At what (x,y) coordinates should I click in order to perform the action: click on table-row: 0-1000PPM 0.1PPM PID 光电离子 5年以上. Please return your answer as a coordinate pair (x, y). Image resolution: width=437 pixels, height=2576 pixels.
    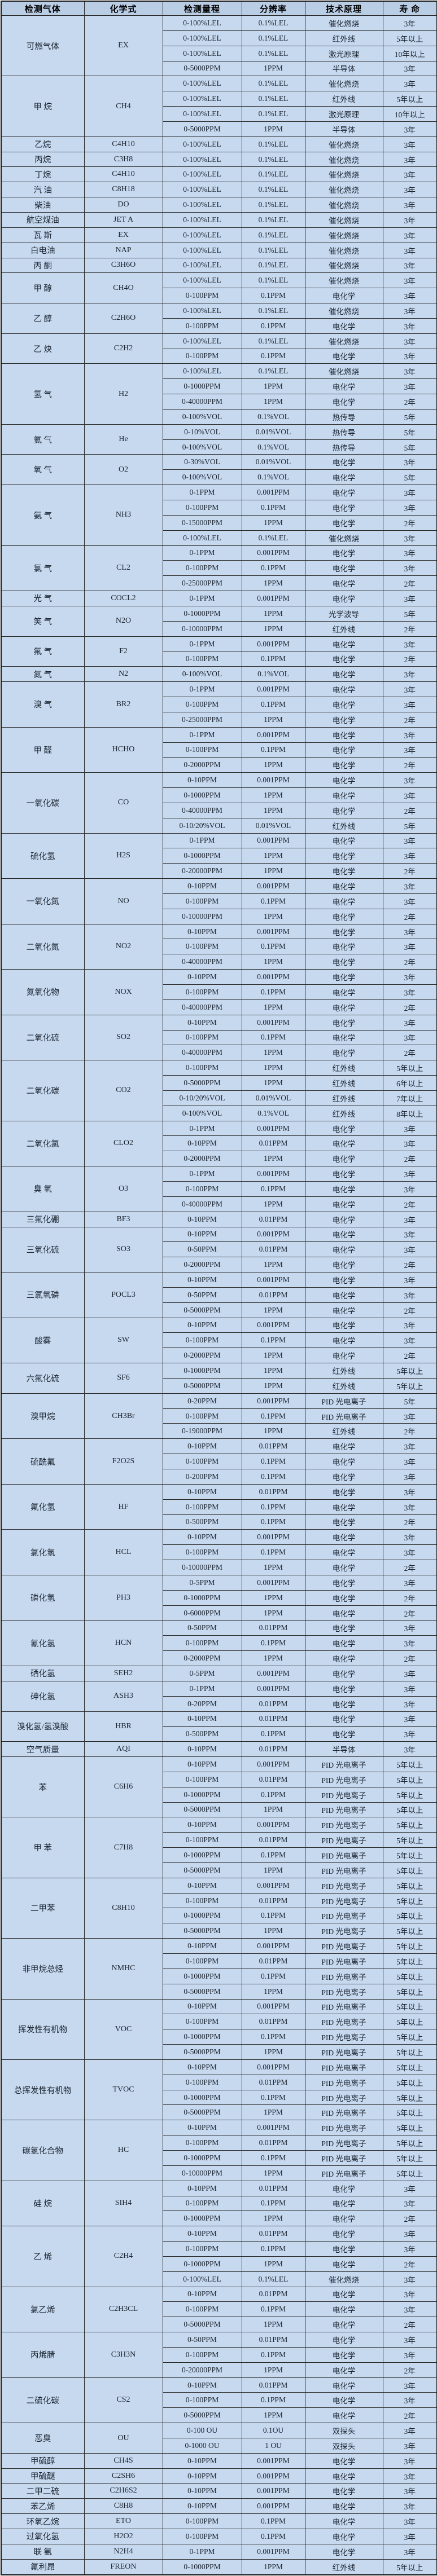
    Looking at the image, I should click on (219, 2097).